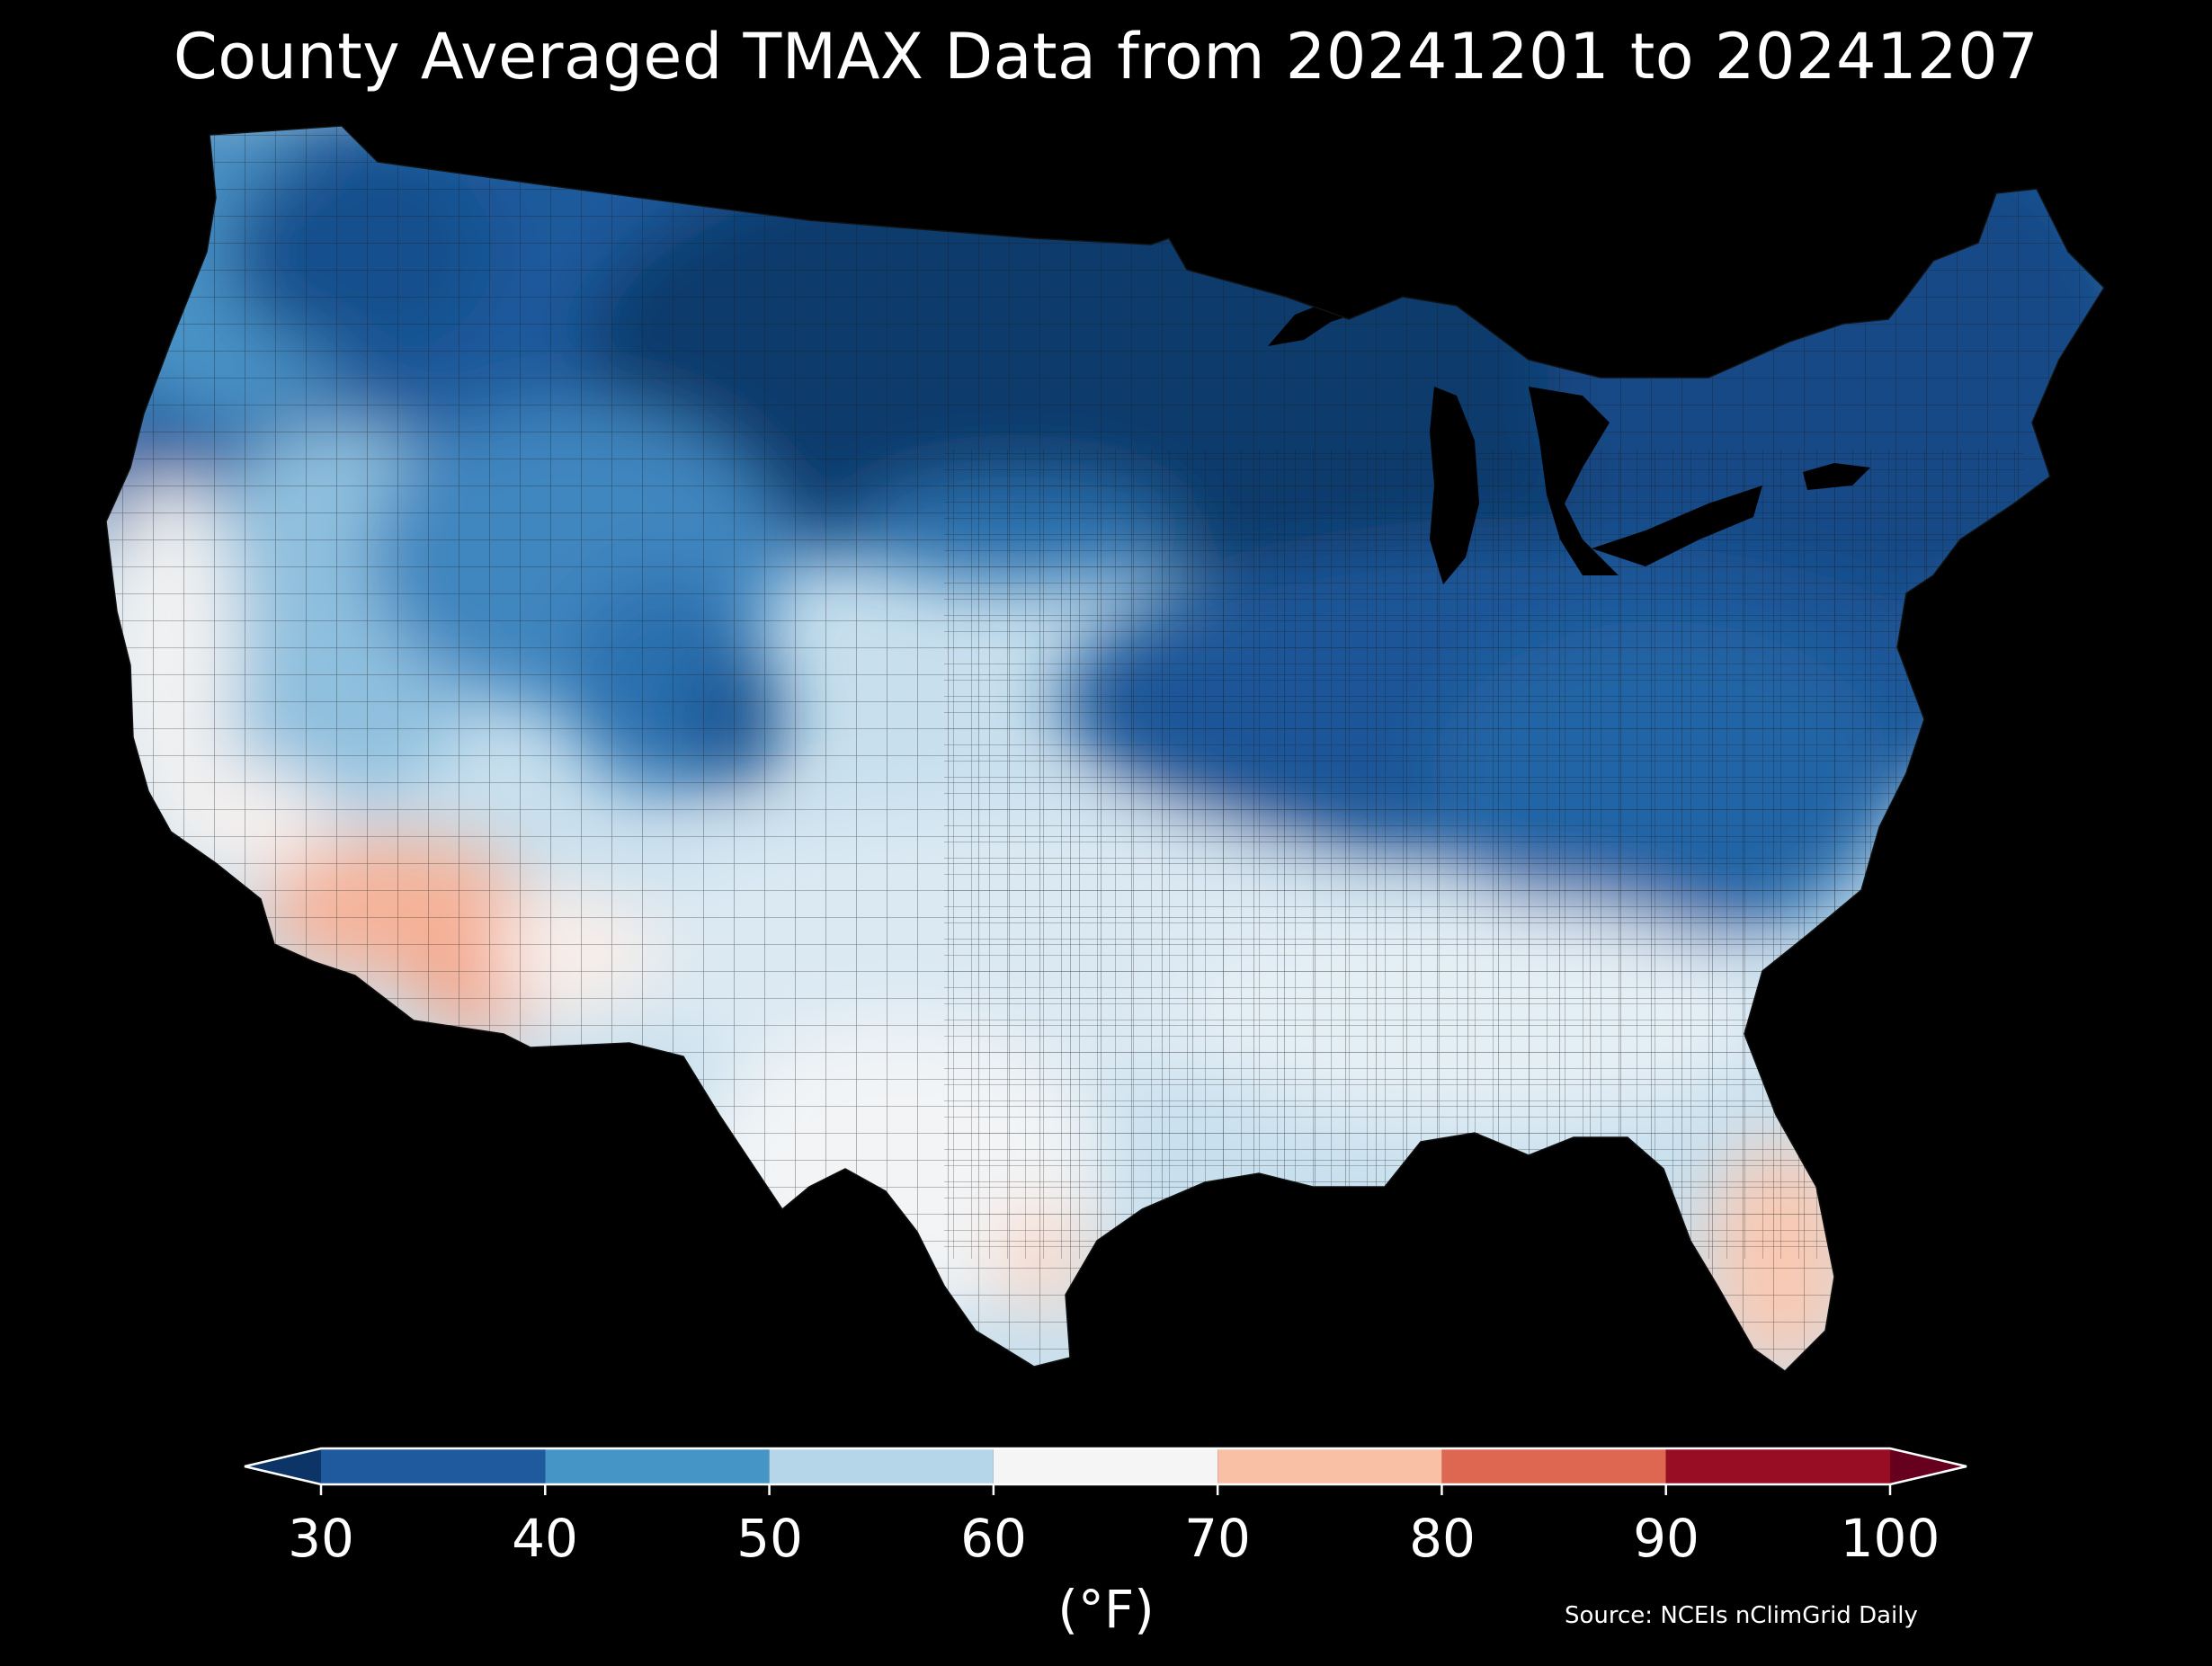  I want to click on colorbar-under-arrow, so click(283, 1466).